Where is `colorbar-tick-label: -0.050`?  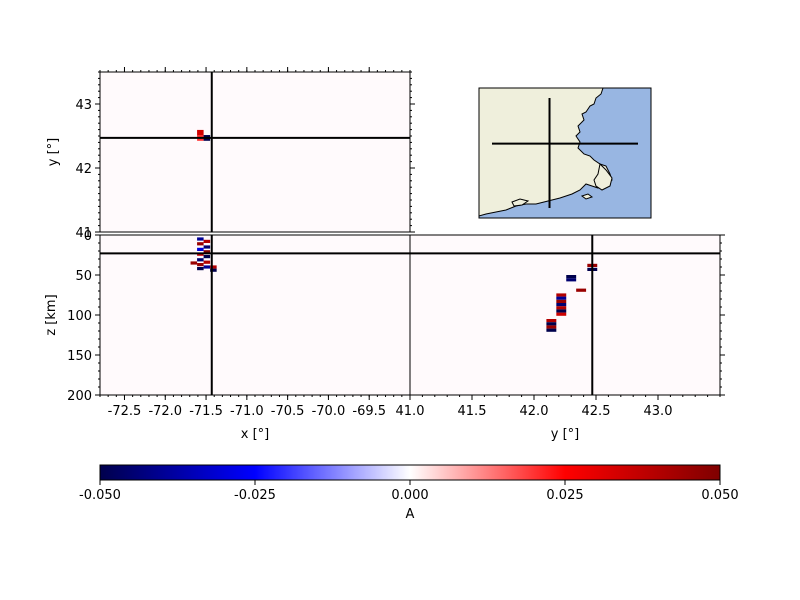 colorbar-tick-label: -0.050 is located at coordinates (100, 495).